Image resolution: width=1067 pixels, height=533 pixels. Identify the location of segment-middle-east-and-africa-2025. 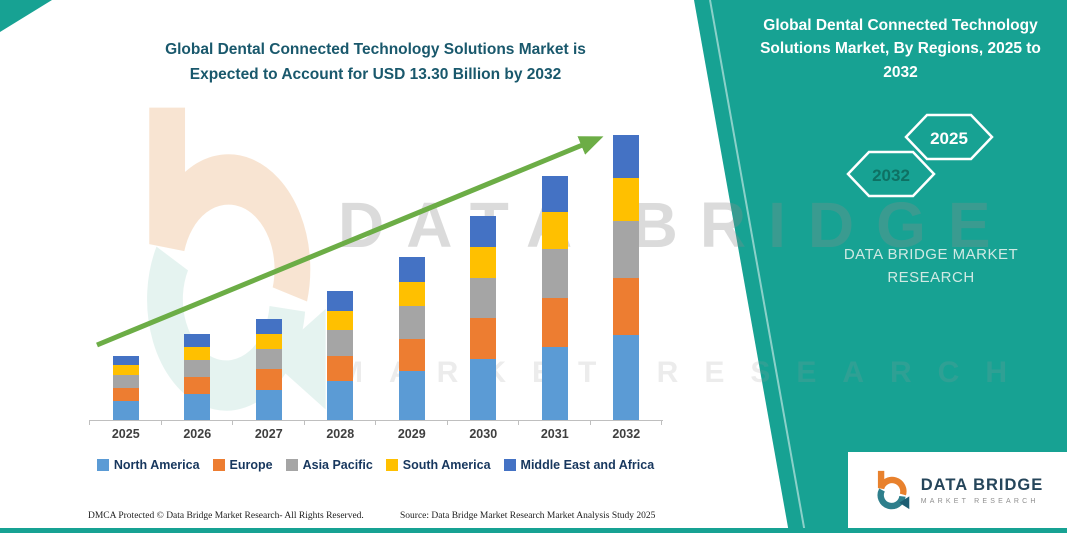
(125, 360).